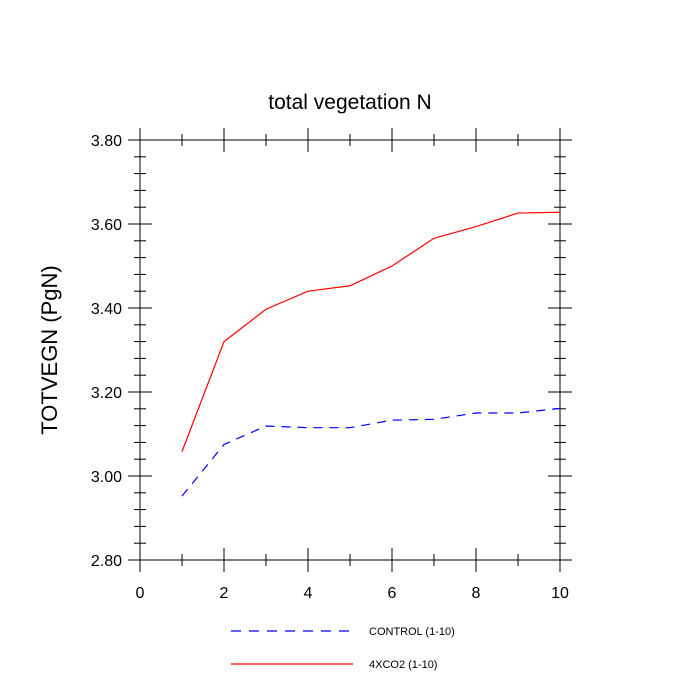 This screenshot has width=700, height=700. Describe the element at coordinates (392, 593) in the screenshot. I see `x-tick-label: 6` at that location.